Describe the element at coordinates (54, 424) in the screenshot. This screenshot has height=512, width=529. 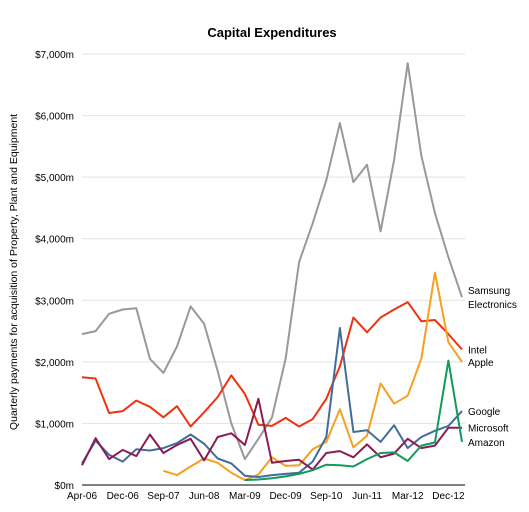
I see `y-tick-label: $1,000m` at that location.